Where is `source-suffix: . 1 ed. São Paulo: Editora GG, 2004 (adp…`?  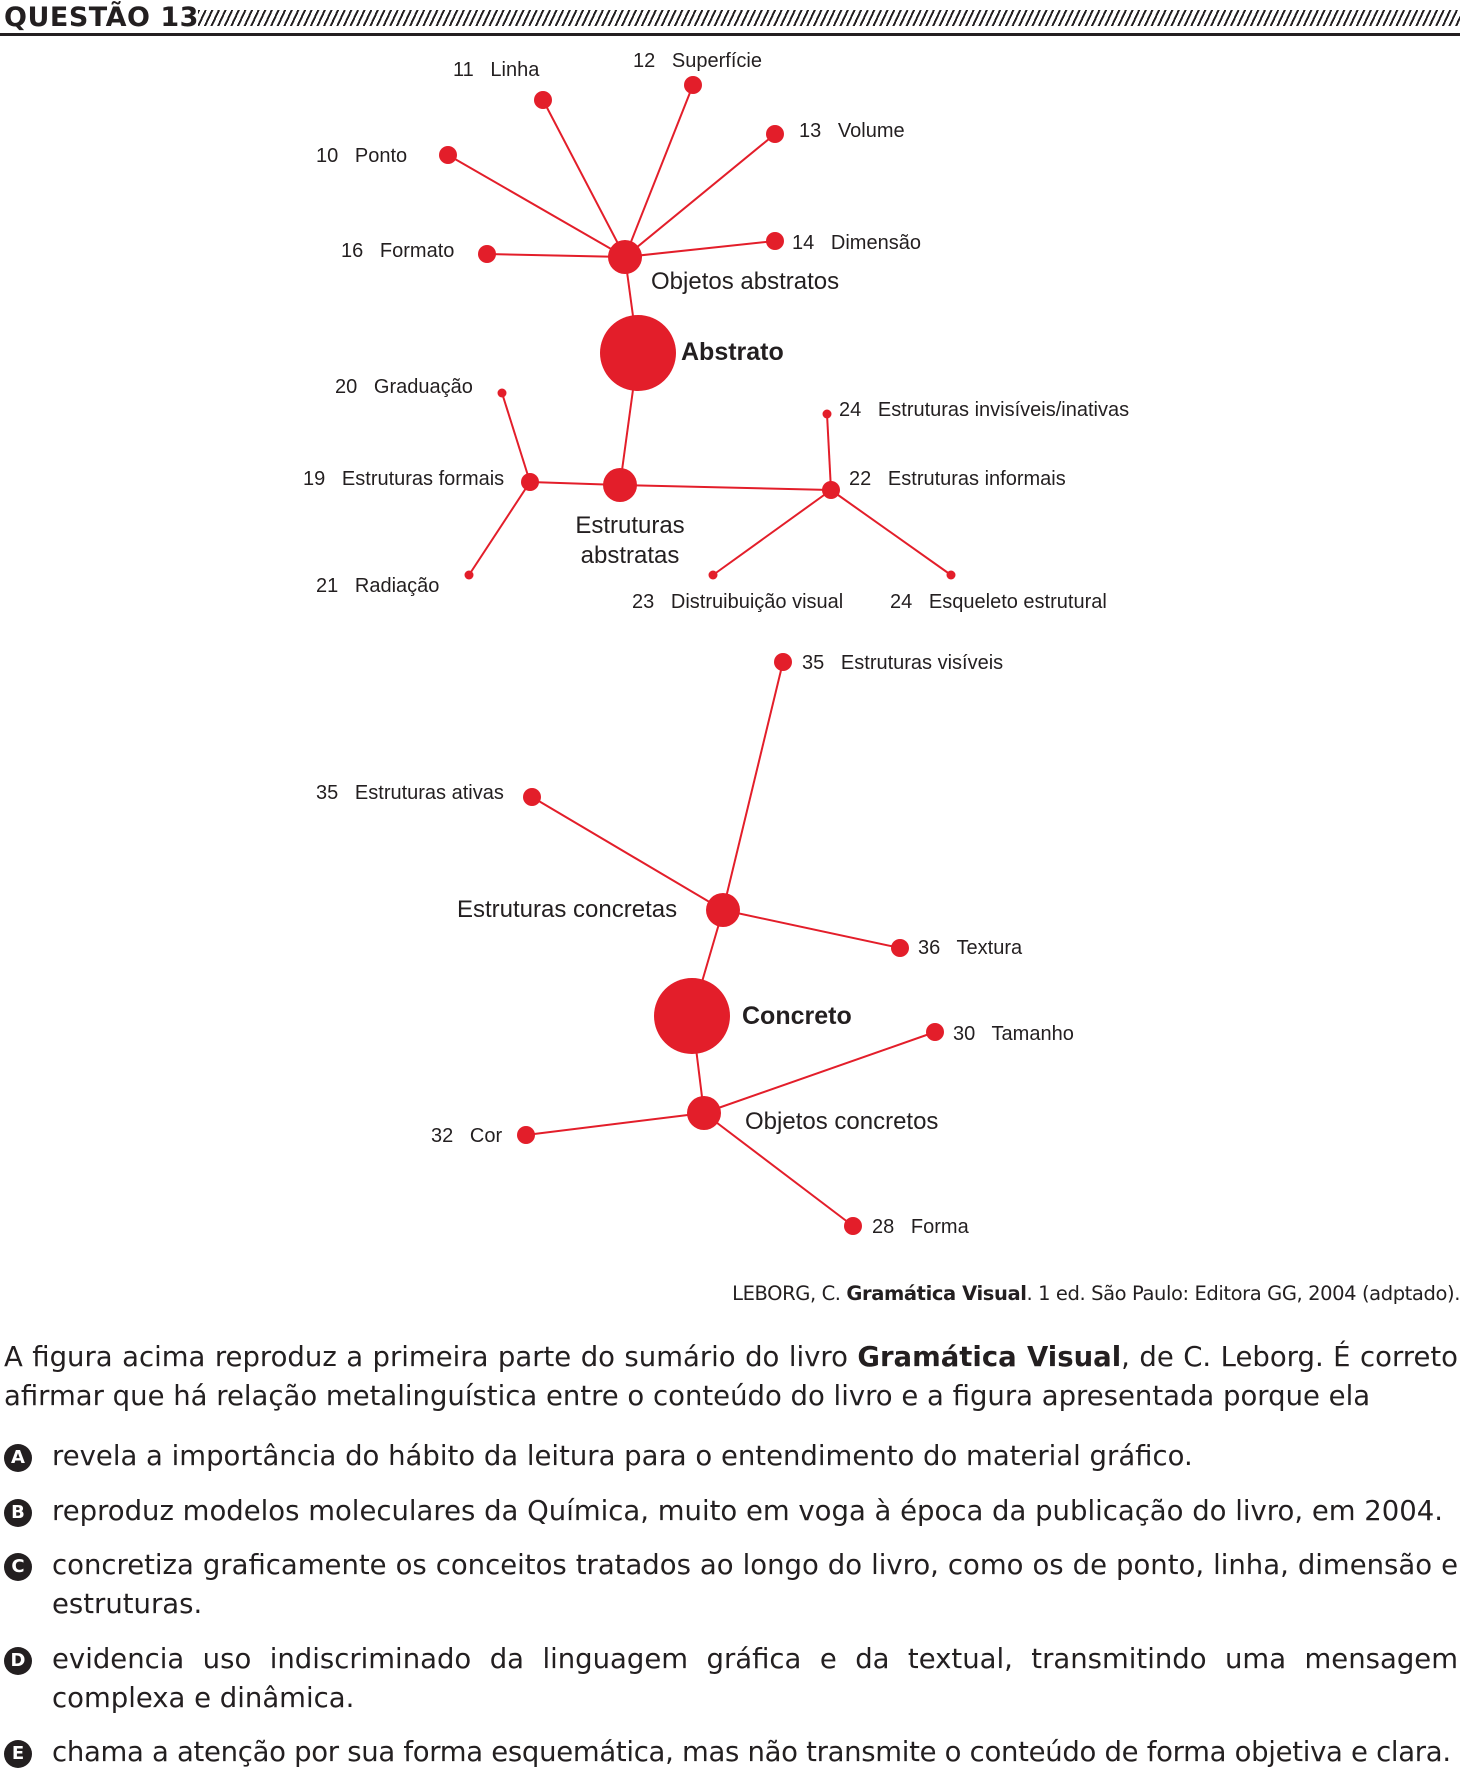
source-suffix: . 1 ed. São Paulo: Editora GG, 2004 (adp… is located at coordinates (1243, 1293).